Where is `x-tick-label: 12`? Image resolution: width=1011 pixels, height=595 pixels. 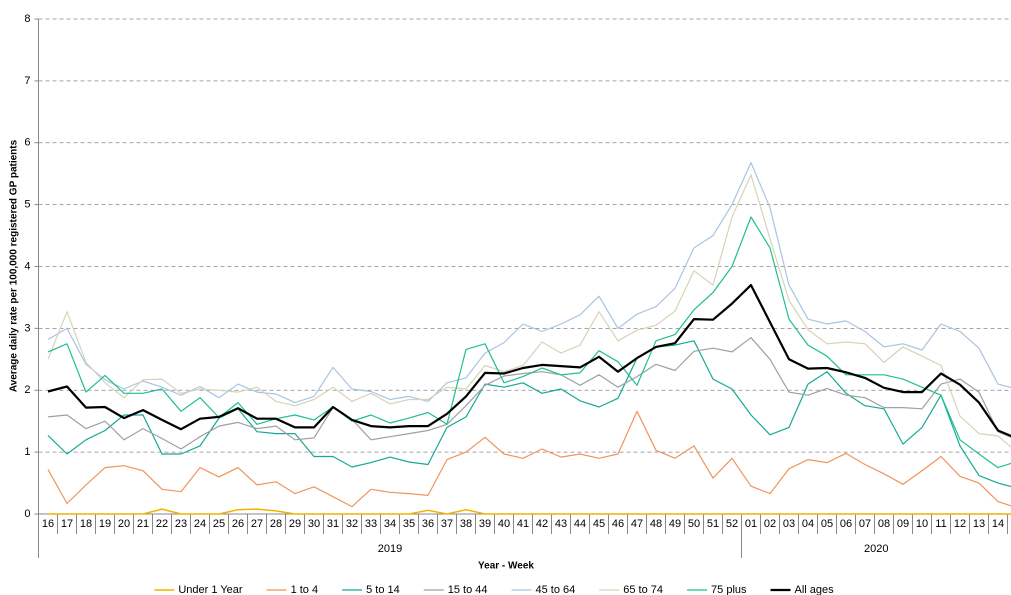
x-tick-label: 12 is located at coordinates (960, 524).